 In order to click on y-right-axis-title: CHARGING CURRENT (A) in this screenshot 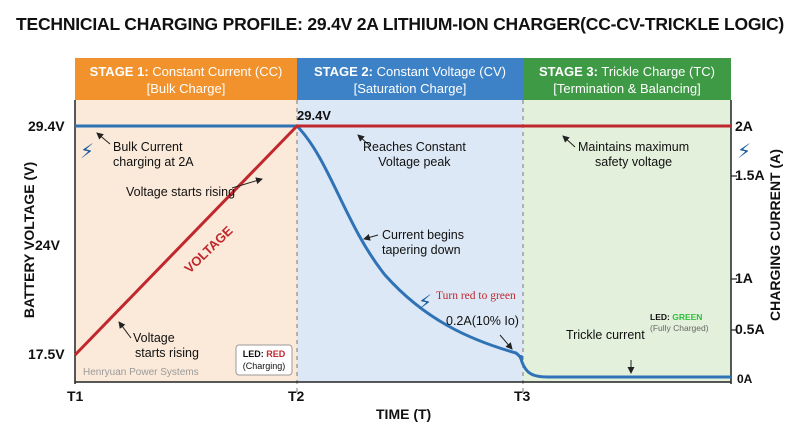, I will do `click(775, 235)`.